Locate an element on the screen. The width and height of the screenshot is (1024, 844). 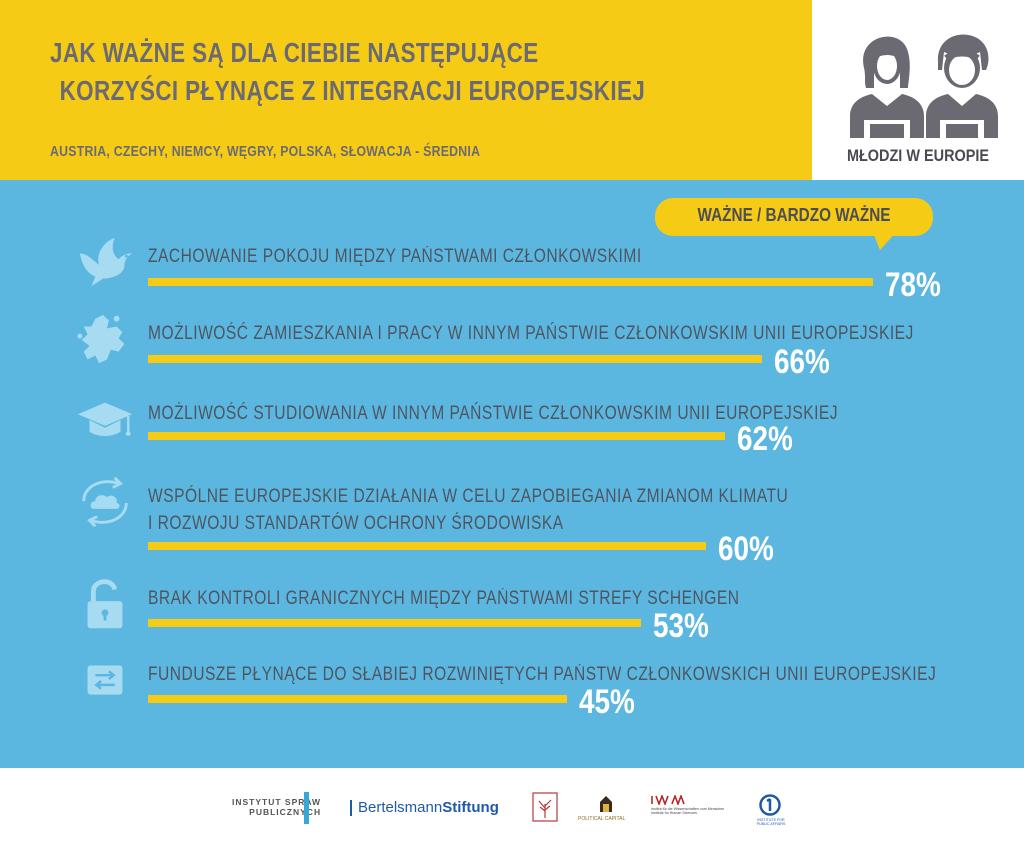
youth-badge: MŁODZI W EUROPIE is located at coordinates (918, 90).